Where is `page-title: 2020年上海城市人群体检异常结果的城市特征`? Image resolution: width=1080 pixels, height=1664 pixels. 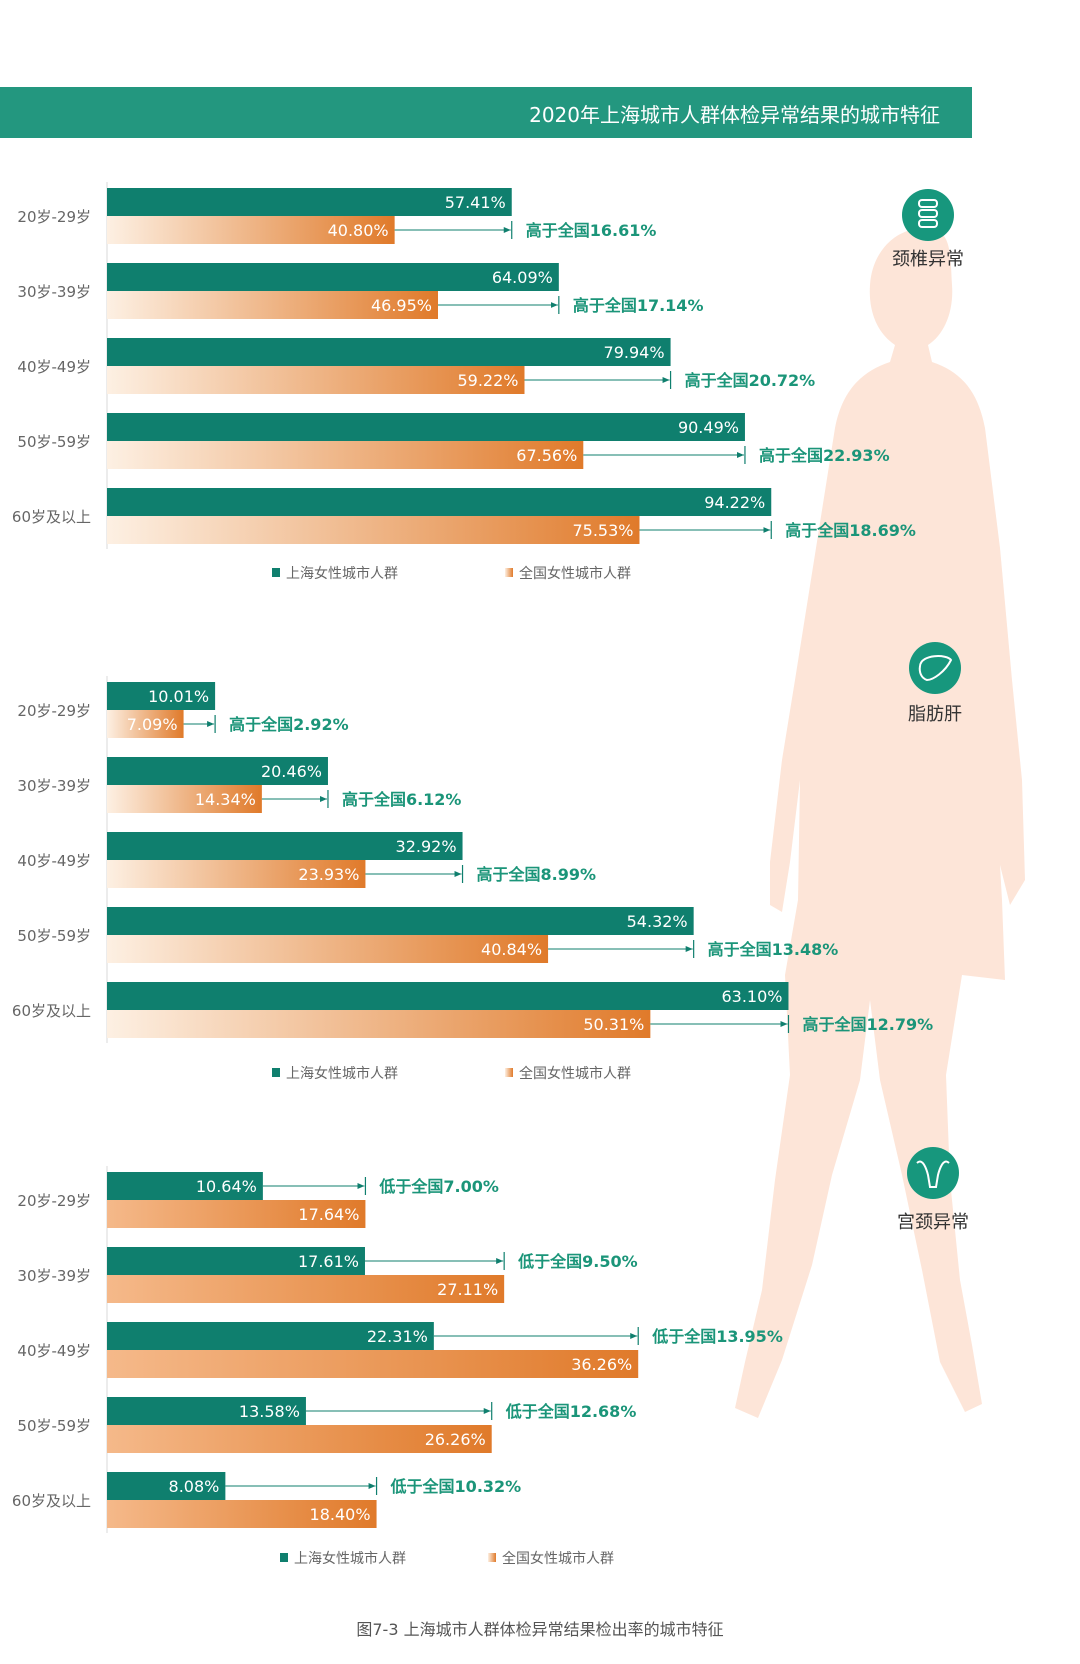
page-title: 2020年上海城市人群体检异常结果的城市特征 is located at coordinates (734, 115).